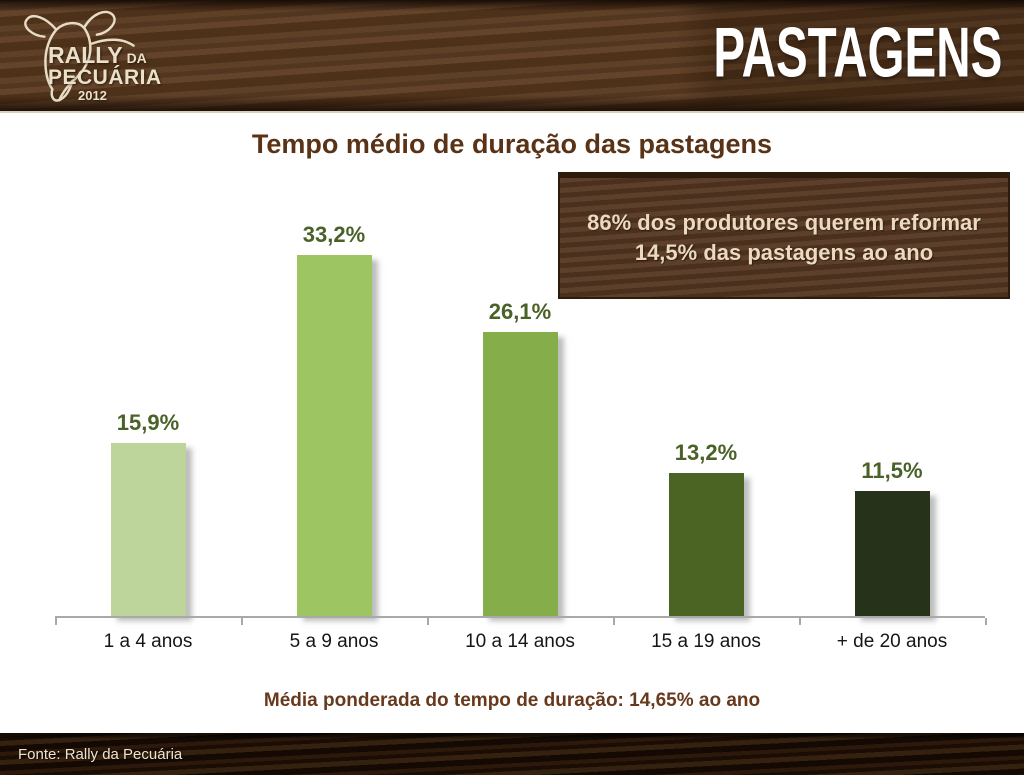 This screenshot has width=1024, height=775. What do you see at coordinates (706, 452) in the screenshot?
I see `bar-value-label: 13,2%` at bounding box center [706, 452].